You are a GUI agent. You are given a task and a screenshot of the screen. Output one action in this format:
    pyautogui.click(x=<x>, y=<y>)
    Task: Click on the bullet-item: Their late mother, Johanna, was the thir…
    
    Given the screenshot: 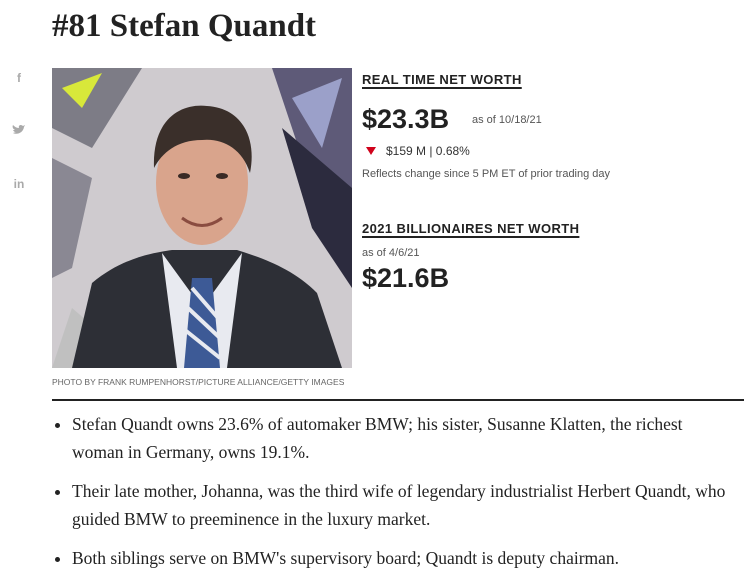 What is the action you would take?
    pyautogui.click(x=402, y=505)
    